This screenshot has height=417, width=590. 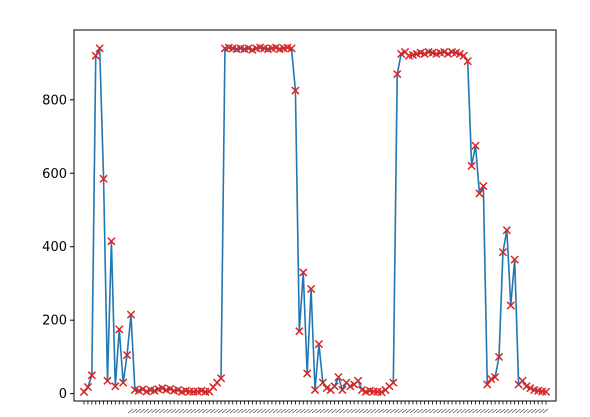 What do you see at coordinates (63, 394) in the screenshot?
I see `y-tick-label: 0` at bounding box center [63, 394].